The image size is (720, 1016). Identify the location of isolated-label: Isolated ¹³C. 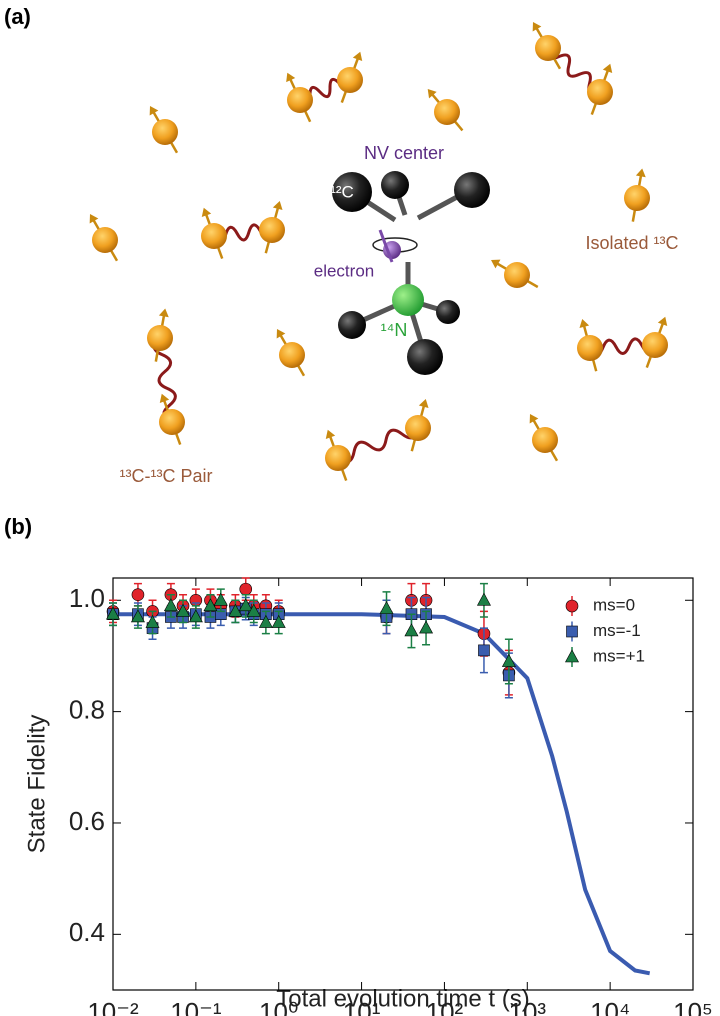
(631, 243).